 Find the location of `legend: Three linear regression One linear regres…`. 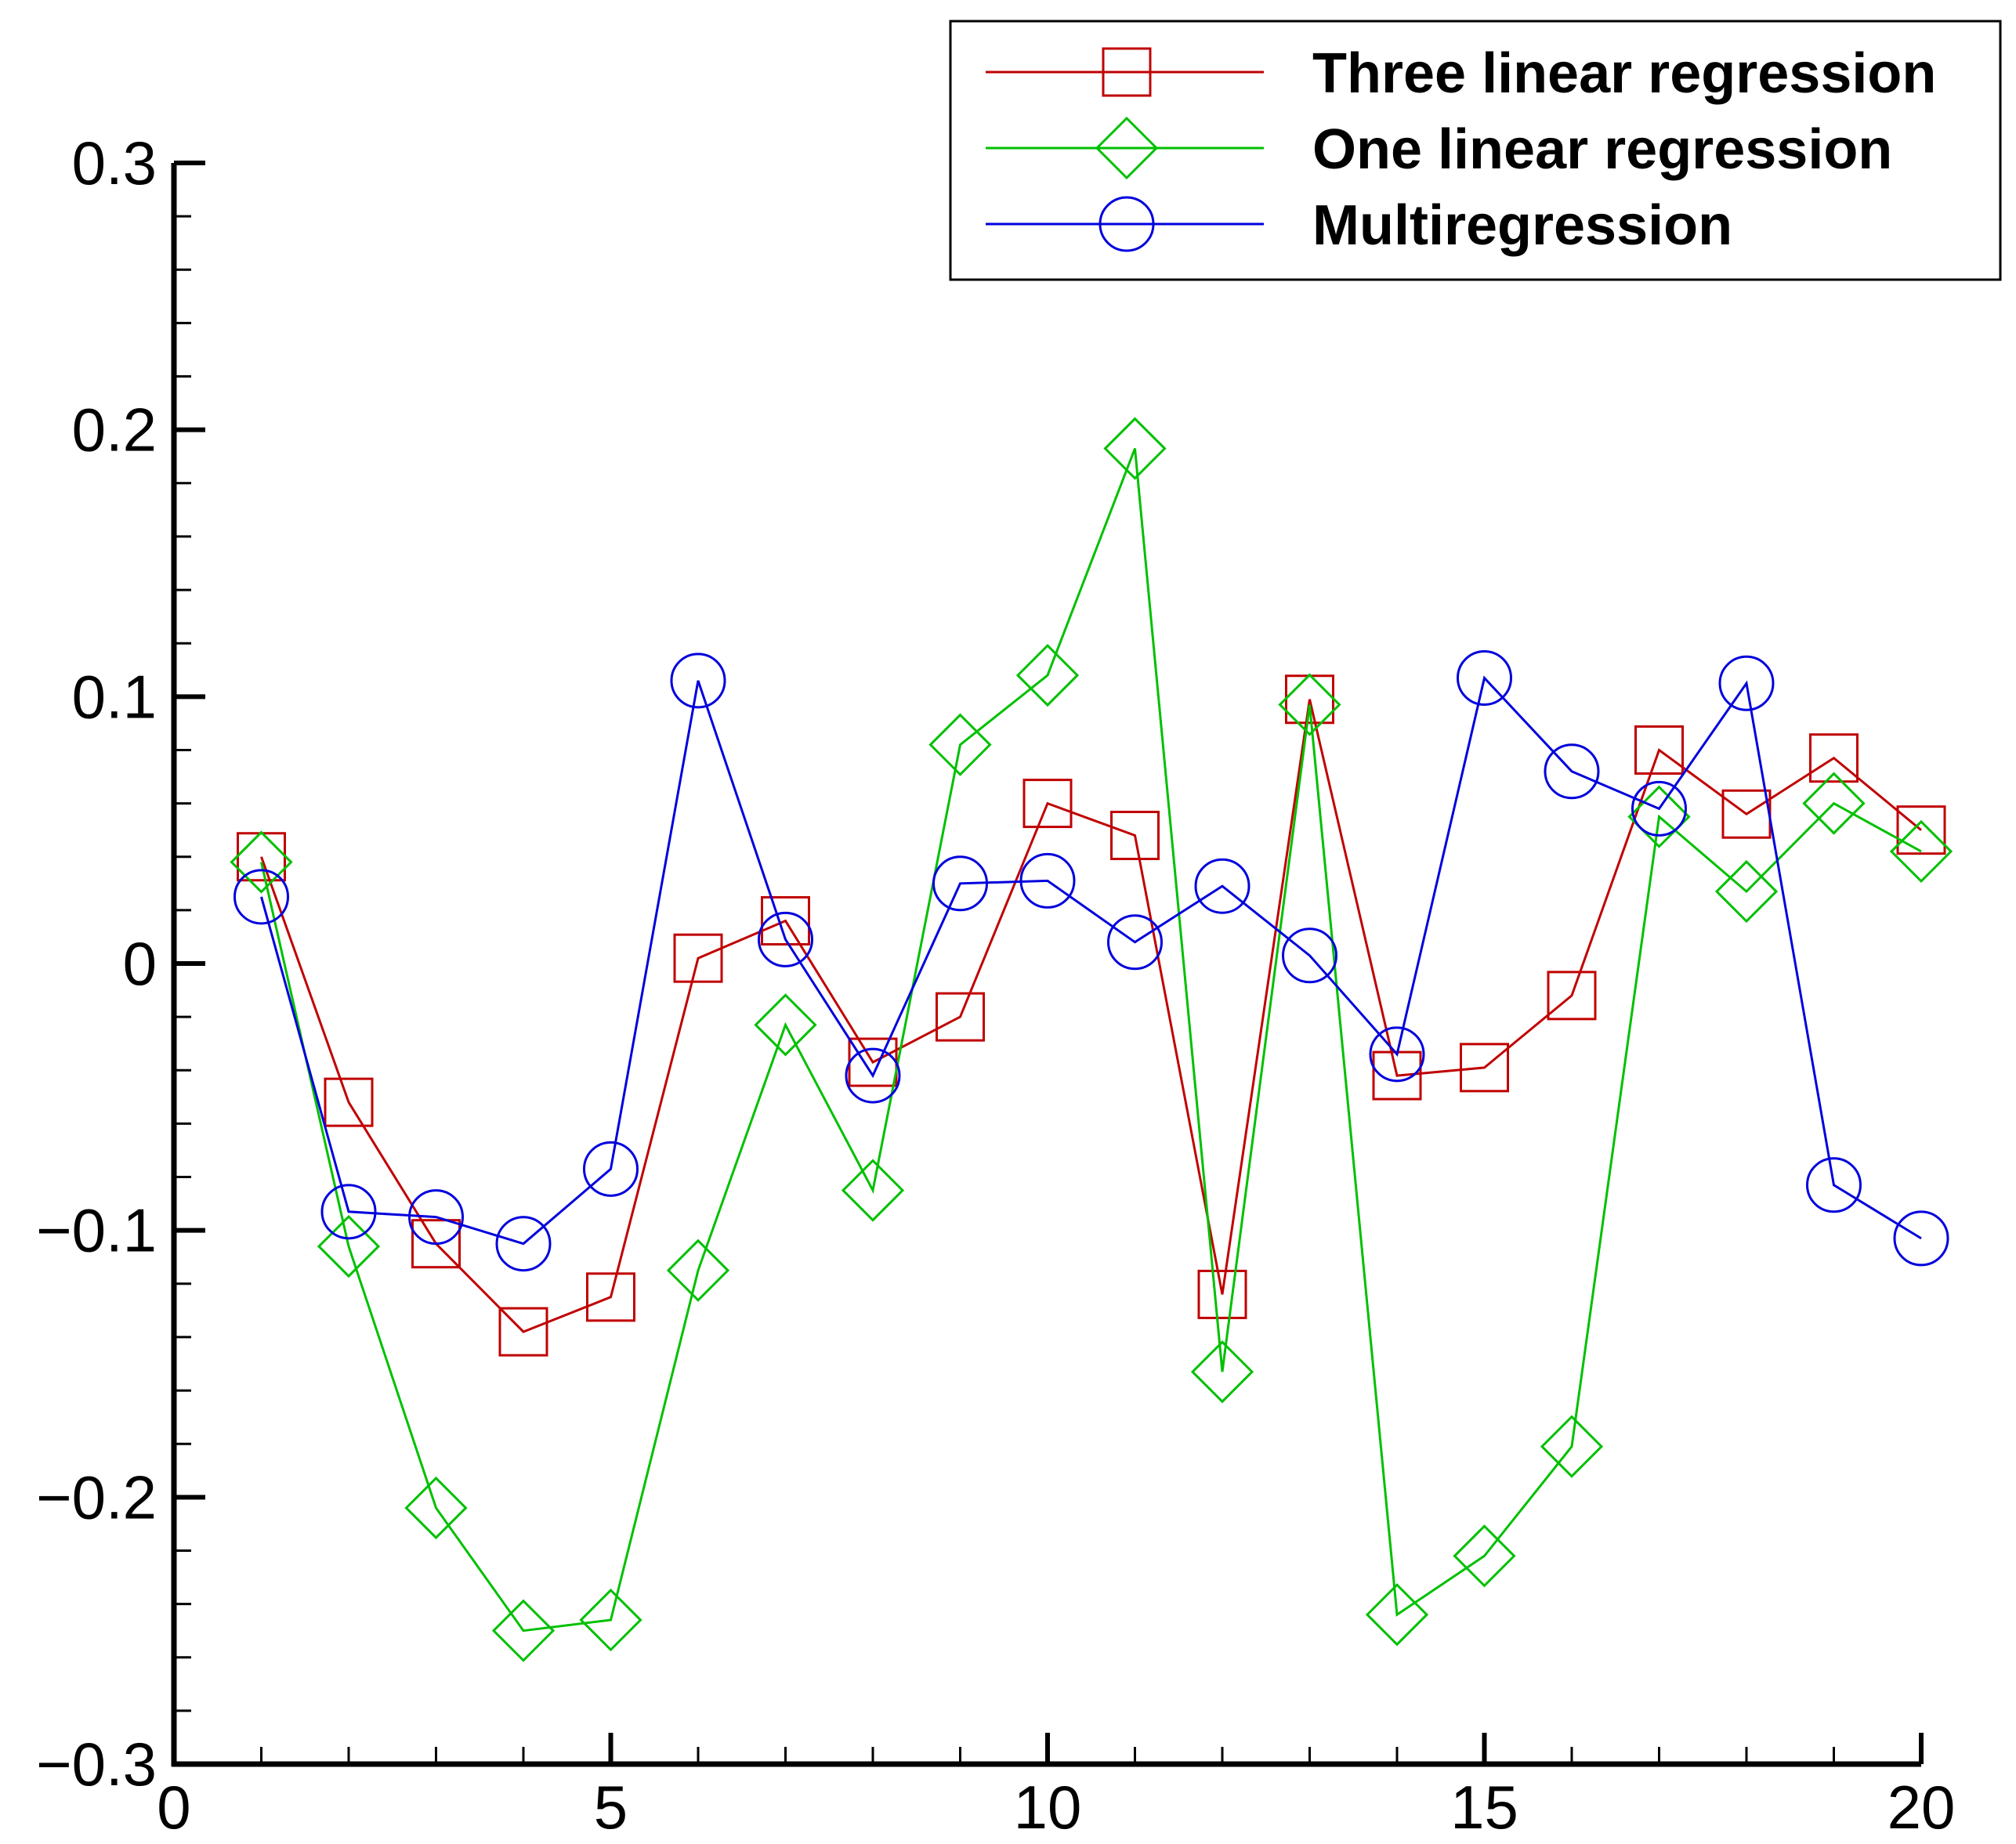

legend: Three linear regression One linear regres… is located at coordinates (1475, 150).